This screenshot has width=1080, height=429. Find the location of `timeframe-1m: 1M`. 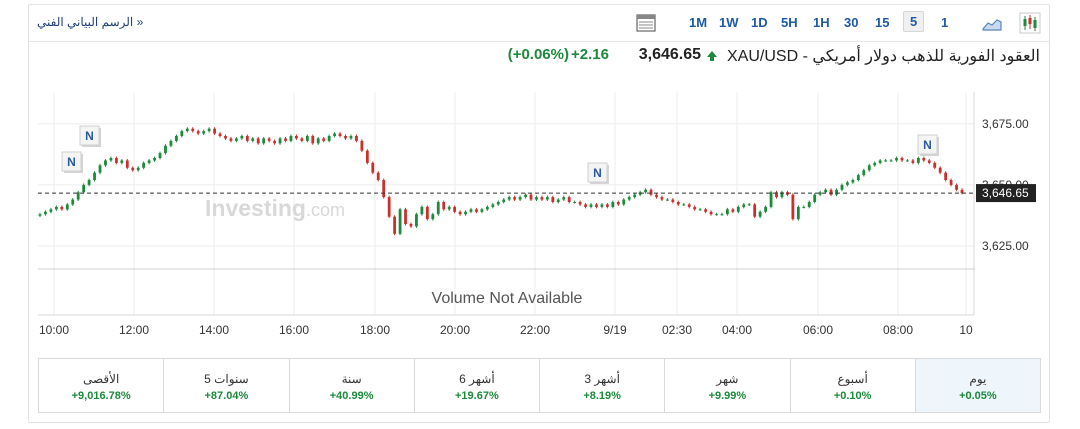

timeframe-1m: 1M is located at coordinates (698, 22).